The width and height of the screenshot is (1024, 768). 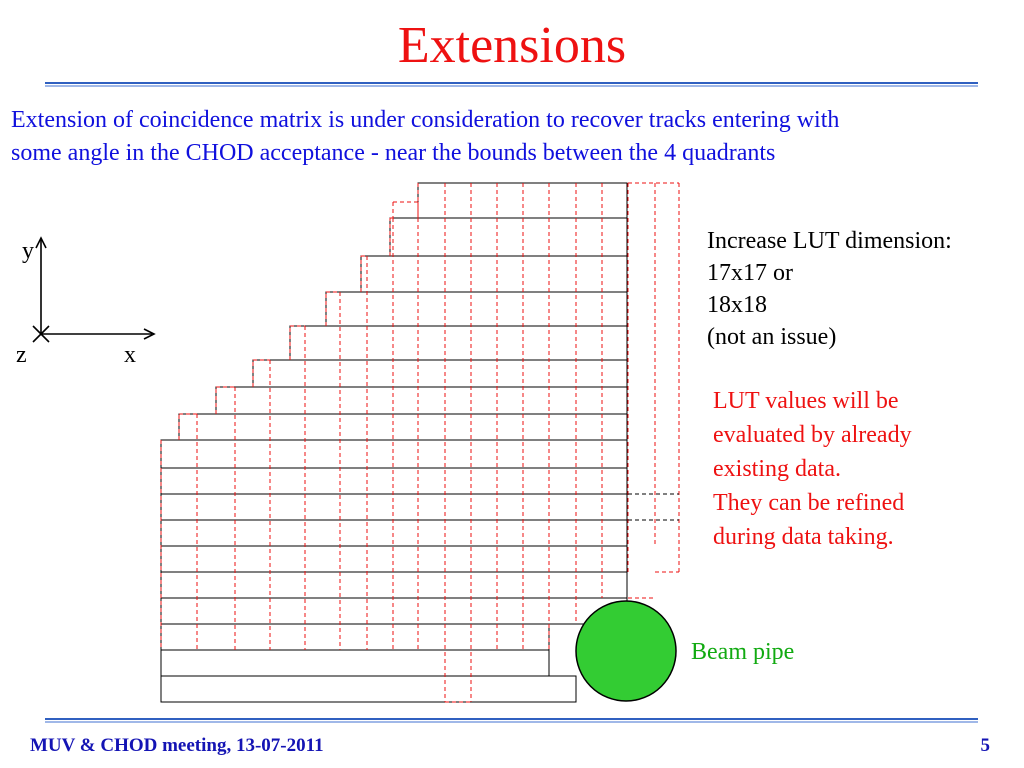 What do you see at coordinates (653, 507) in the screenshot?
I see `extension-row-lines` at bounding box center [653, 507].